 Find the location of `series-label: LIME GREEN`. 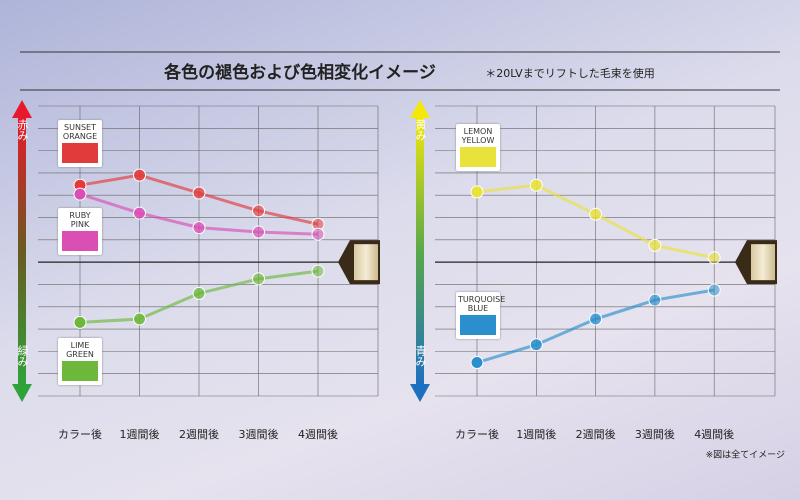

series-label: LIME GREEN is located at coordinates (80, 361).